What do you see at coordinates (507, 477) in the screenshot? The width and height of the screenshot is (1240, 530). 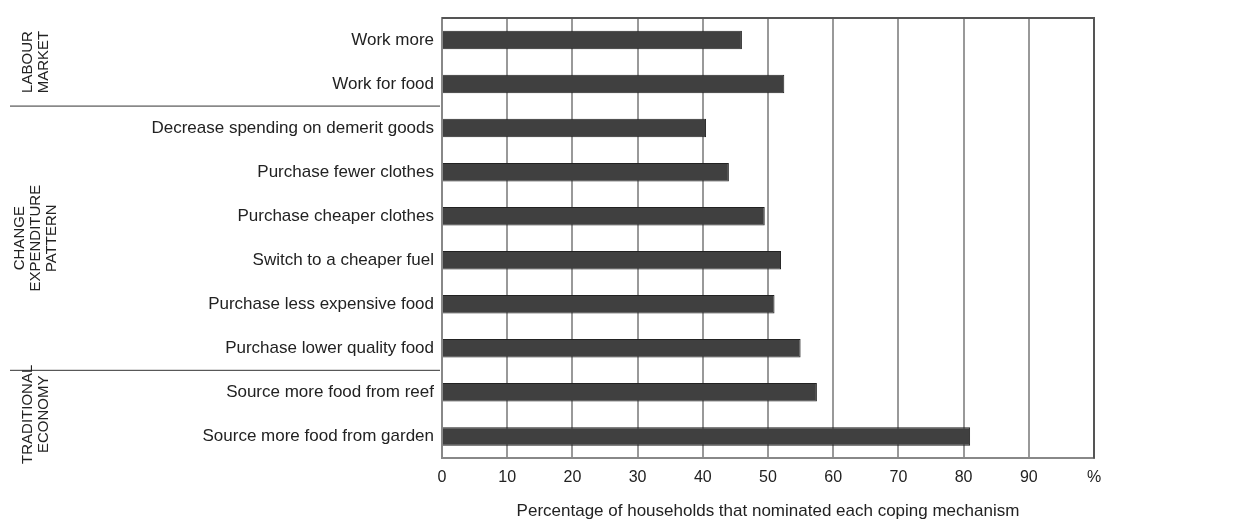 I see `x-tick-label: 10` at bounding box center [507, 477].